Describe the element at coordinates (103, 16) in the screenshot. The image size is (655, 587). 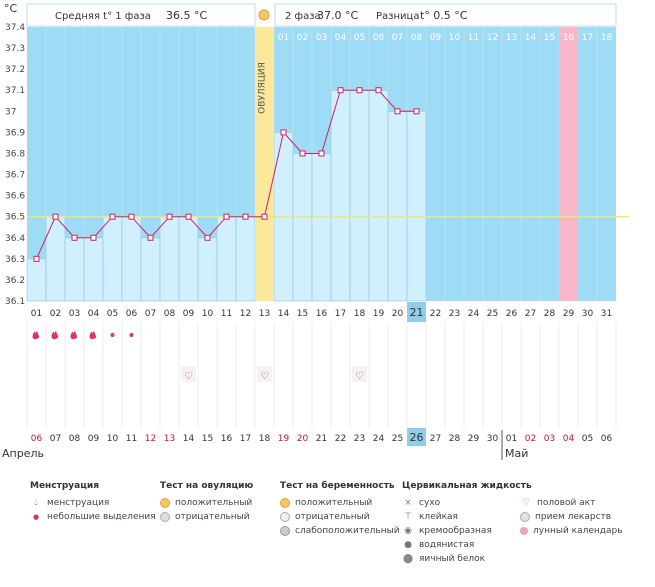
I see `header-phase1-label: Средняя t° 1 фаза` at that location.